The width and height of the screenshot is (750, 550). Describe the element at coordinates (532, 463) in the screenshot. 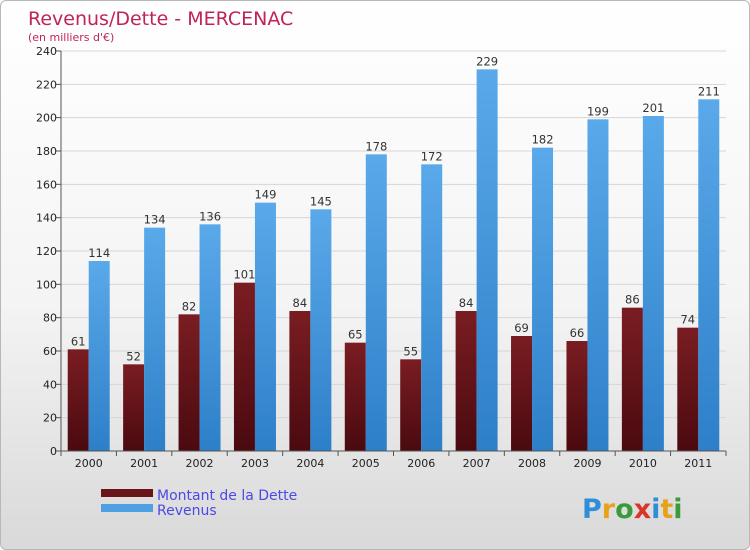

I see `x-tick-label: 2008` at that location.